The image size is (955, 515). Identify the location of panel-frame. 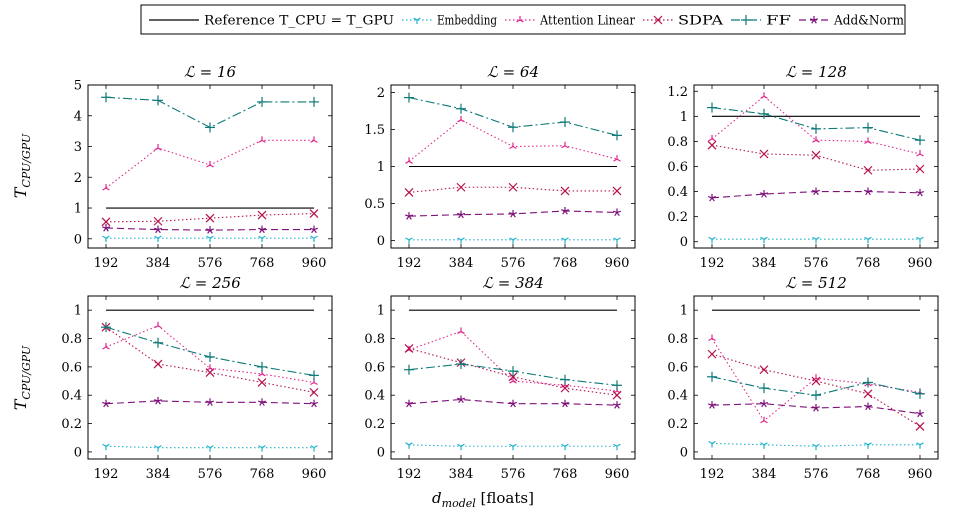
(210, 166).